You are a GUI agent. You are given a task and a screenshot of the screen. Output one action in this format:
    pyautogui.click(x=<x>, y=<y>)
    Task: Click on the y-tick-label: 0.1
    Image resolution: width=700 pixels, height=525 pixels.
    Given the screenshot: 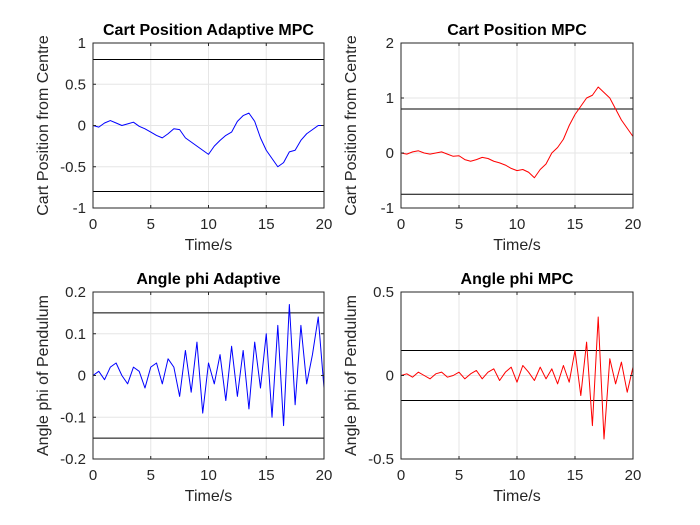 What is the action you would take?
    pyautogui.click(x=75, y=334)
    